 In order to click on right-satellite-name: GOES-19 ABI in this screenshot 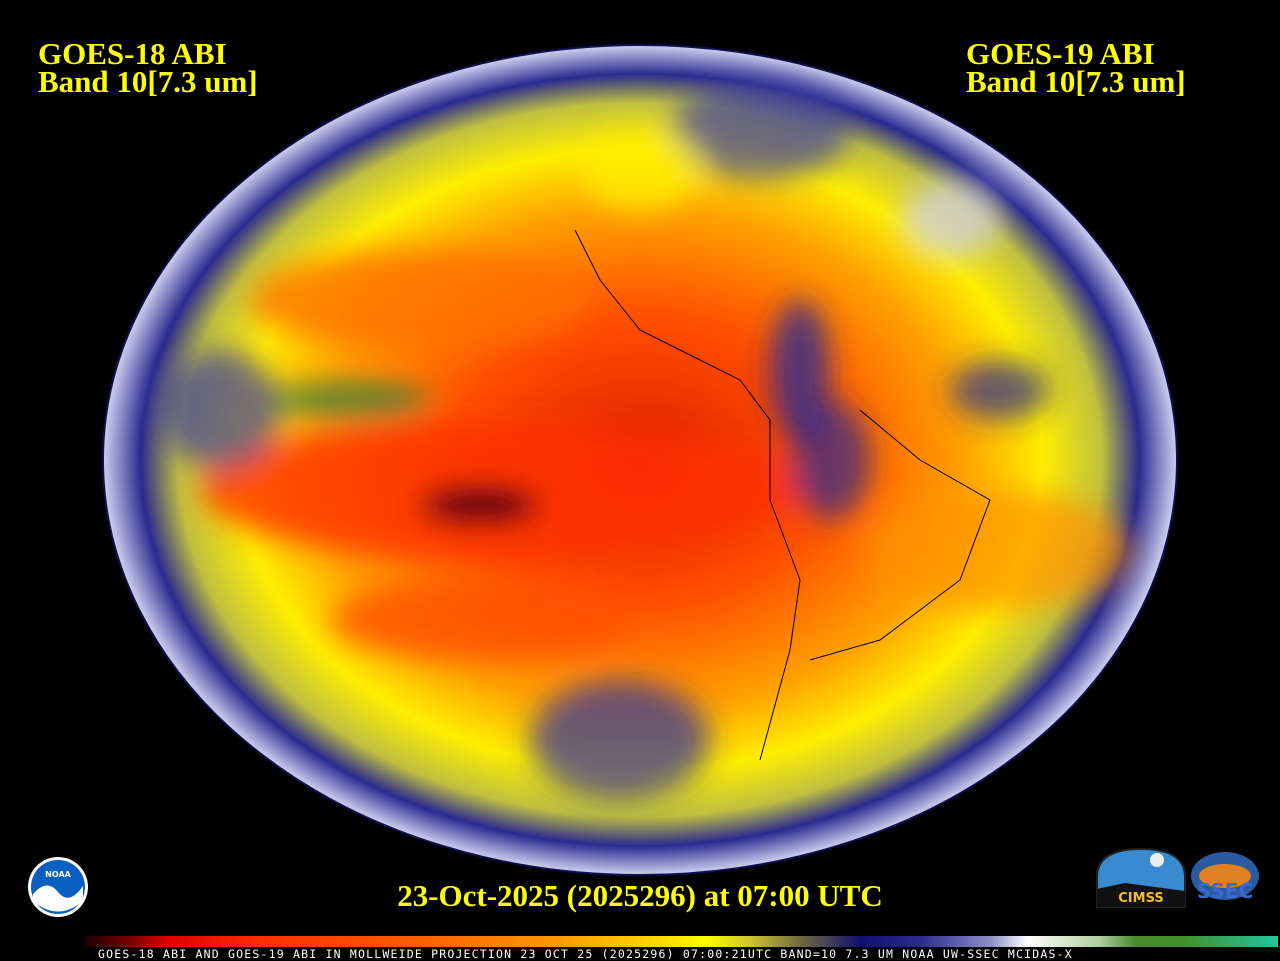, I will do `click(1060, 53)`.